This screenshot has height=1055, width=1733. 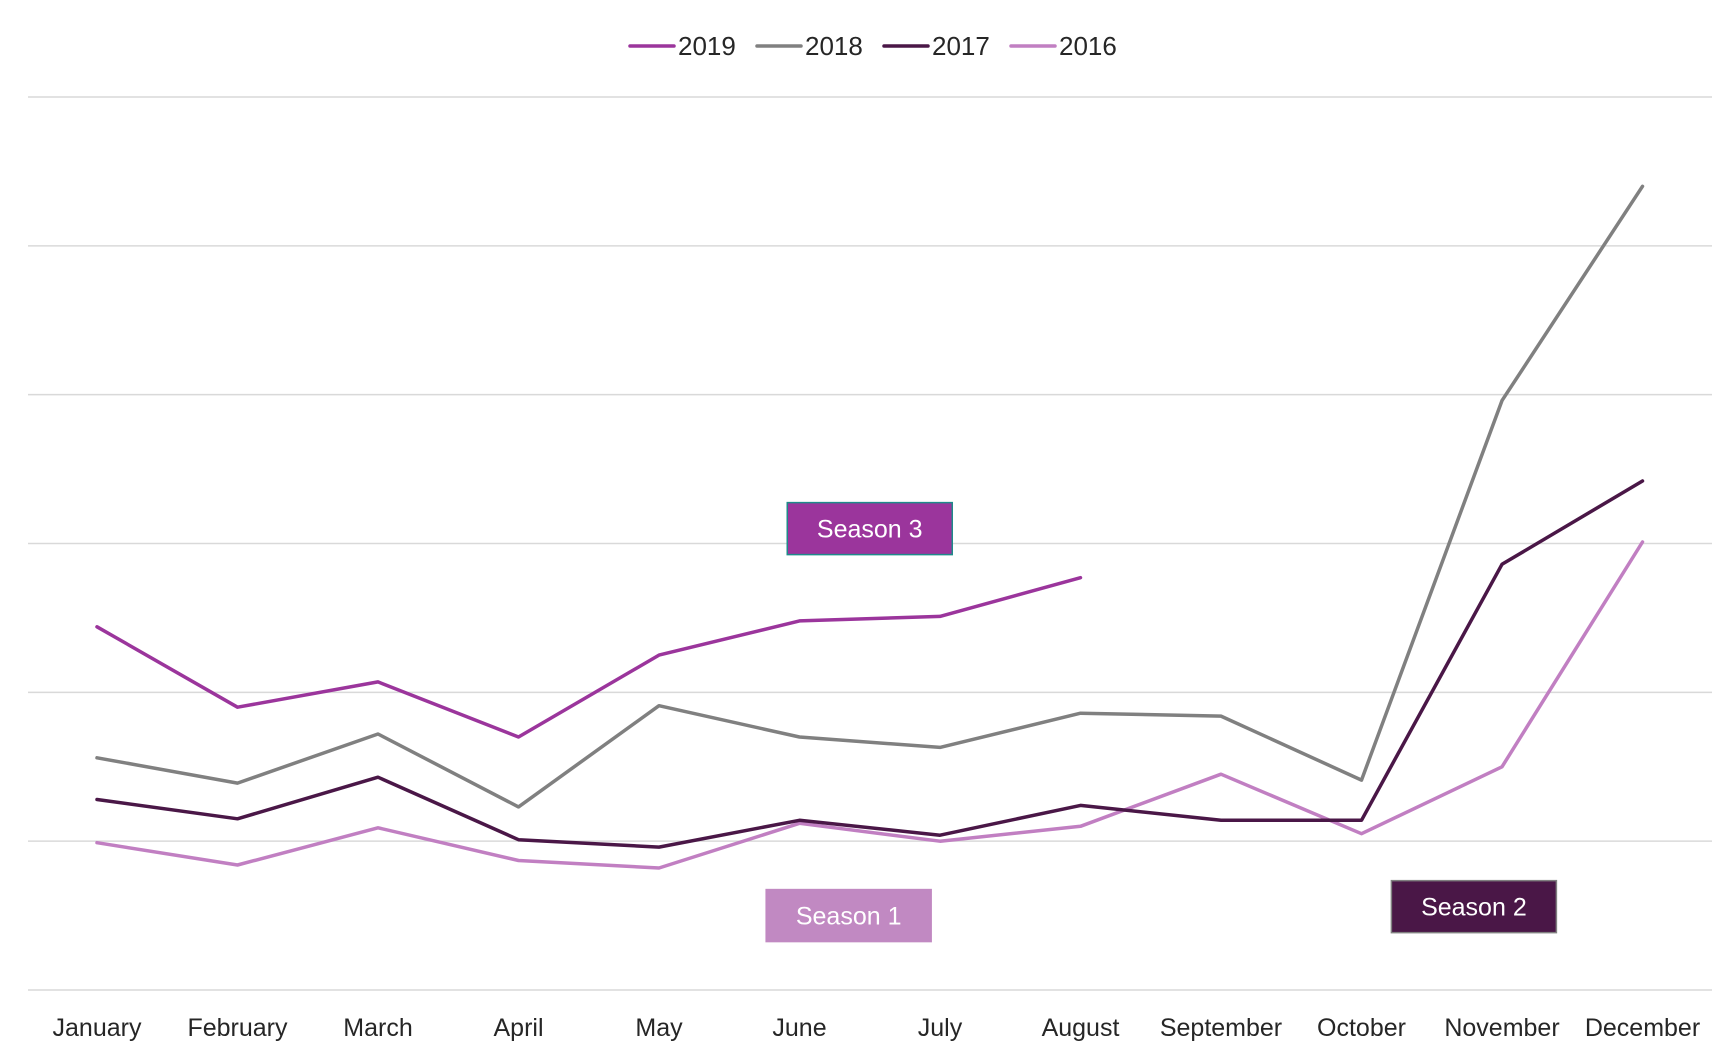 What do you see at coordinates (961, 46) in the screenshot?
I see `legend-label: 2017` at bounding box center [961, 46].